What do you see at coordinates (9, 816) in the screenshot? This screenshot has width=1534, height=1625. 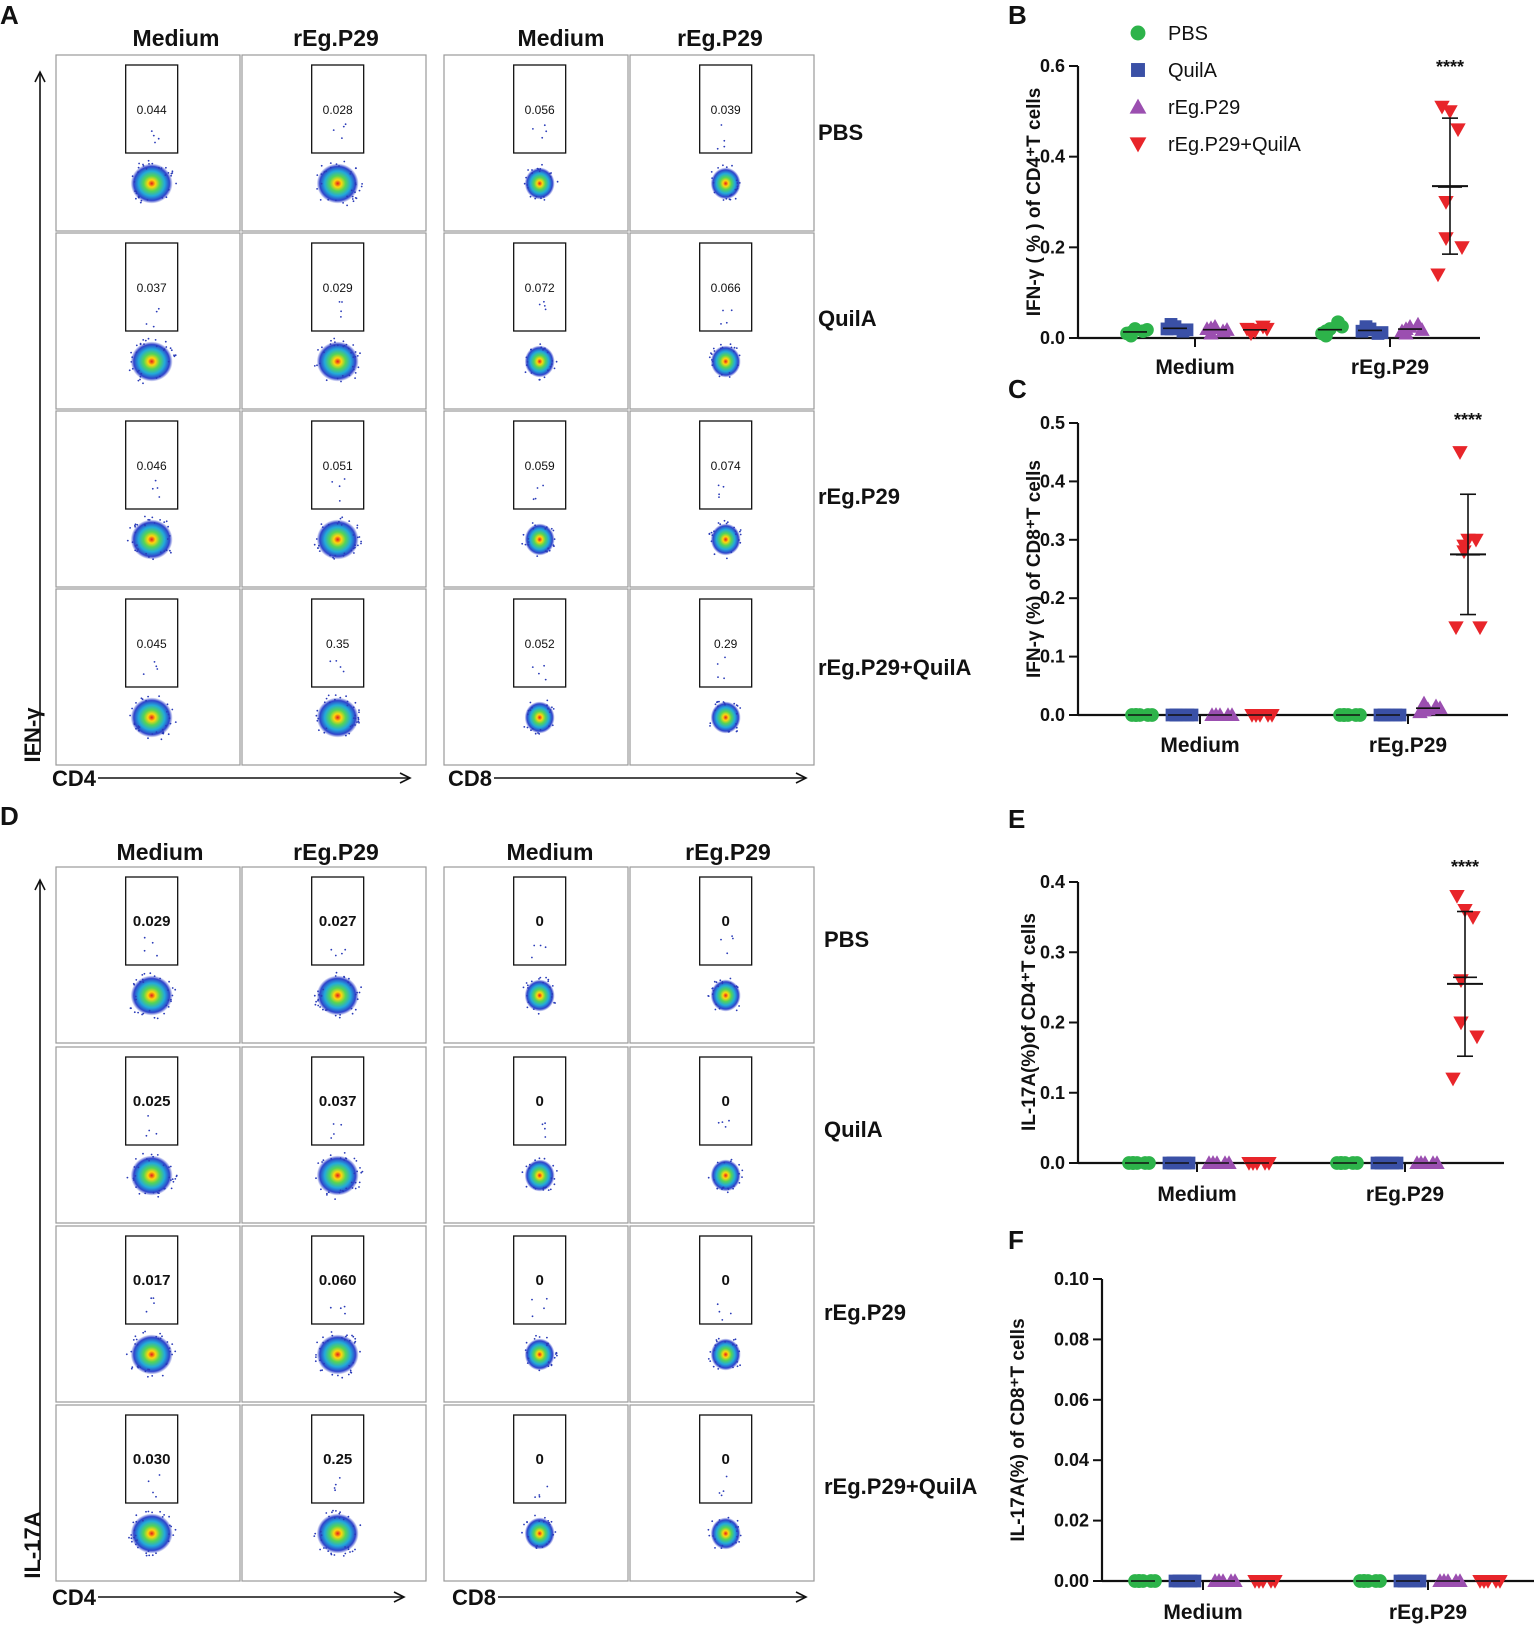 I see `panel-letter: D` at bounding box center [9, 816].